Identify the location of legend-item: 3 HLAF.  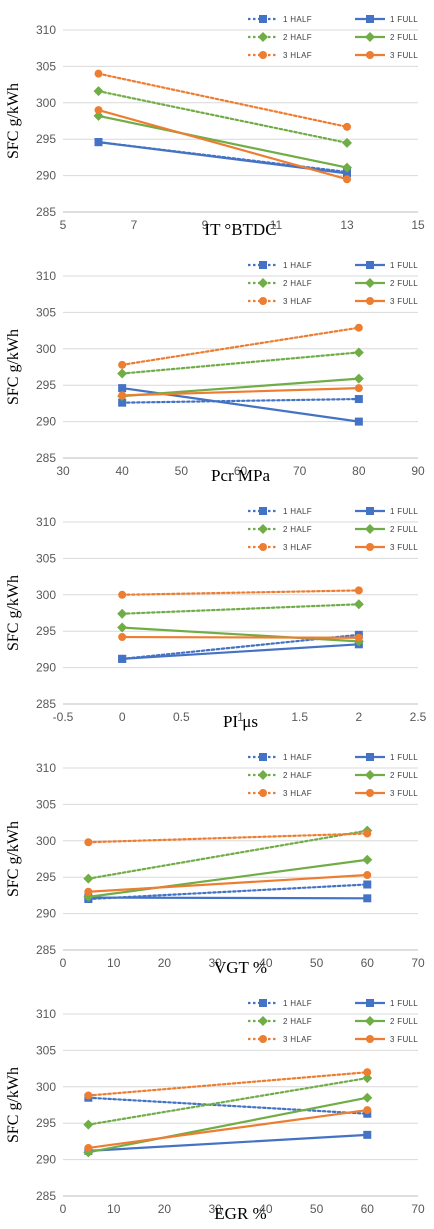
(280, 1039).